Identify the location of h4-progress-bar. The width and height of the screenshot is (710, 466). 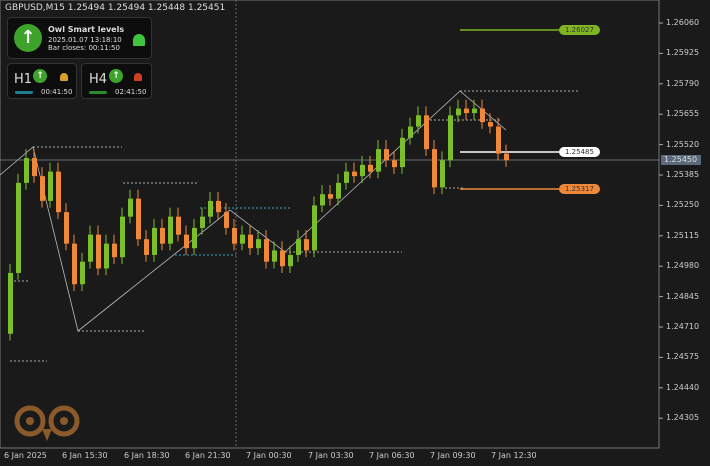
(98, 92).